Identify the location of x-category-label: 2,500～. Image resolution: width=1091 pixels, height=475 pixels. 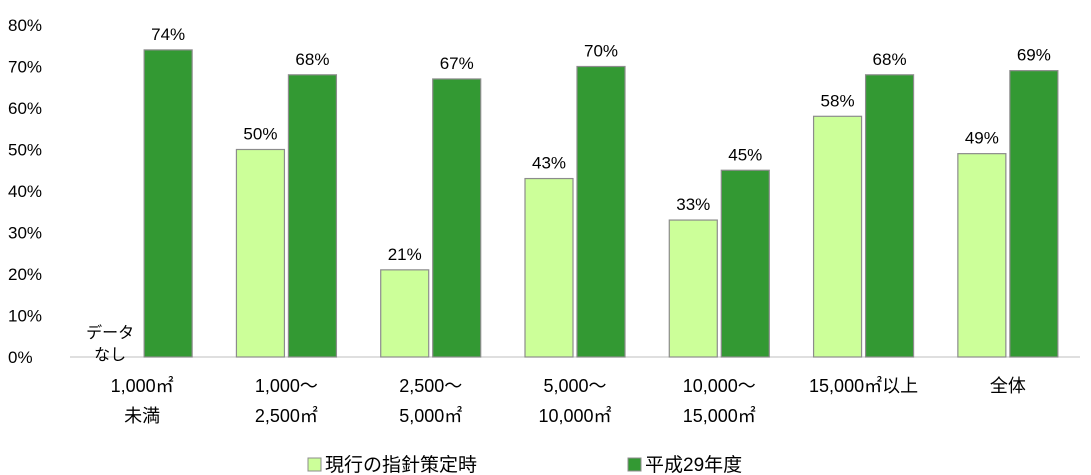
(430, 386).